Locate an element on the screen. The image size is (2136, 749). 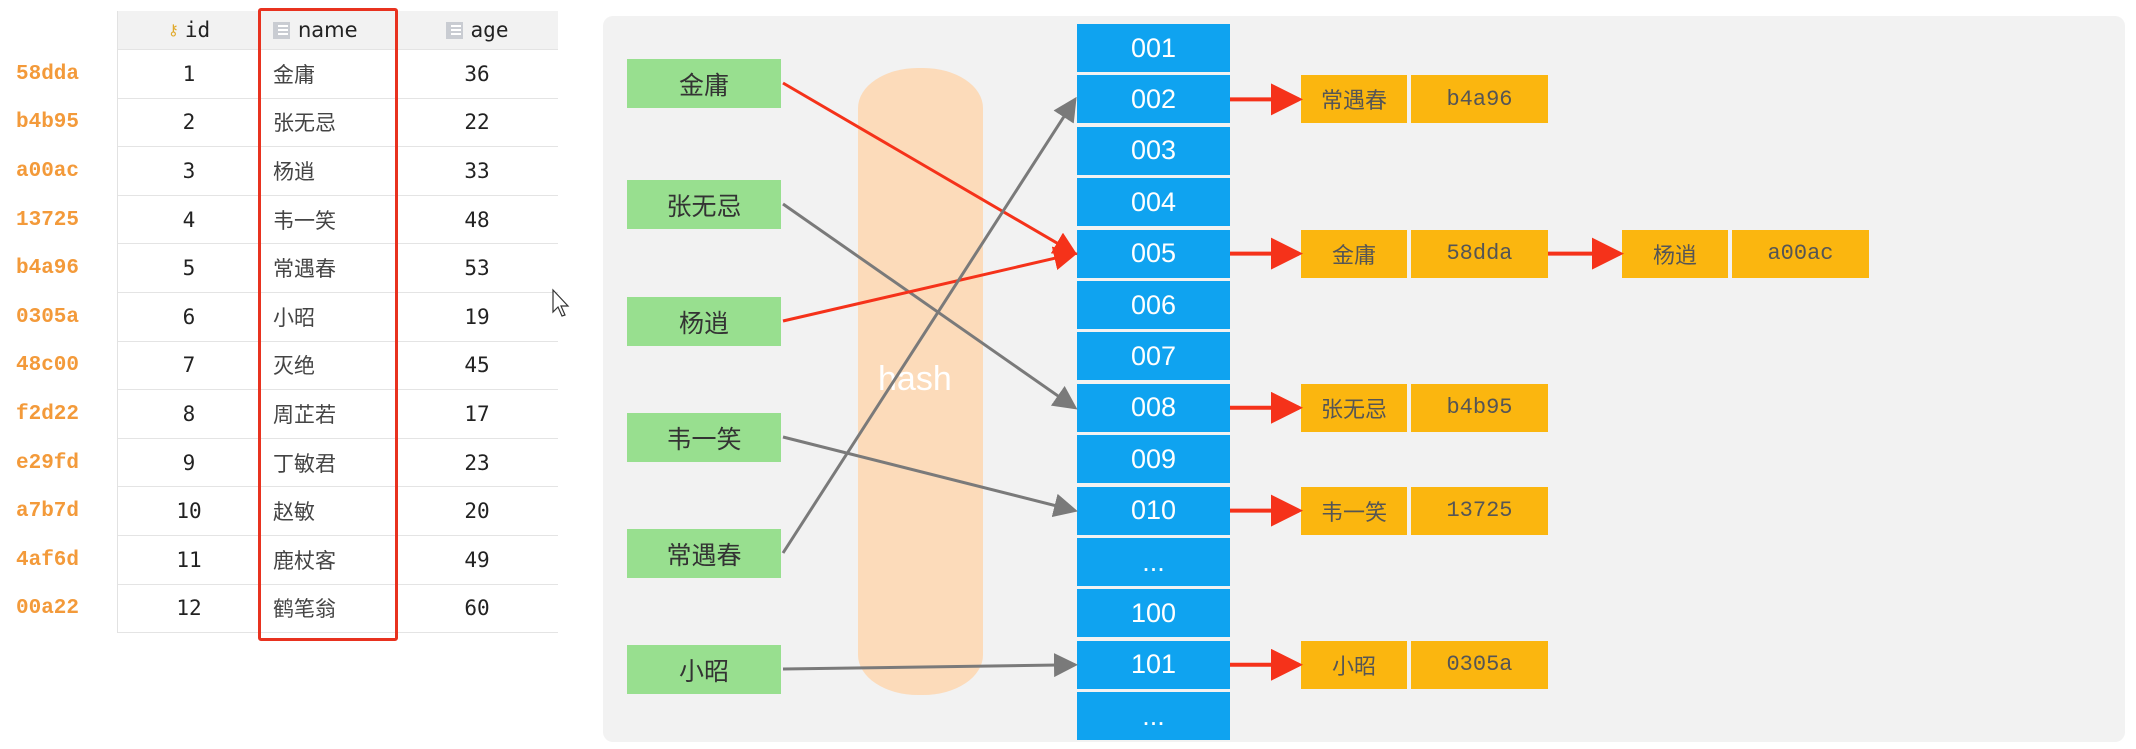
row-hash-label: 00a22 is located at coordinates (48, 609).